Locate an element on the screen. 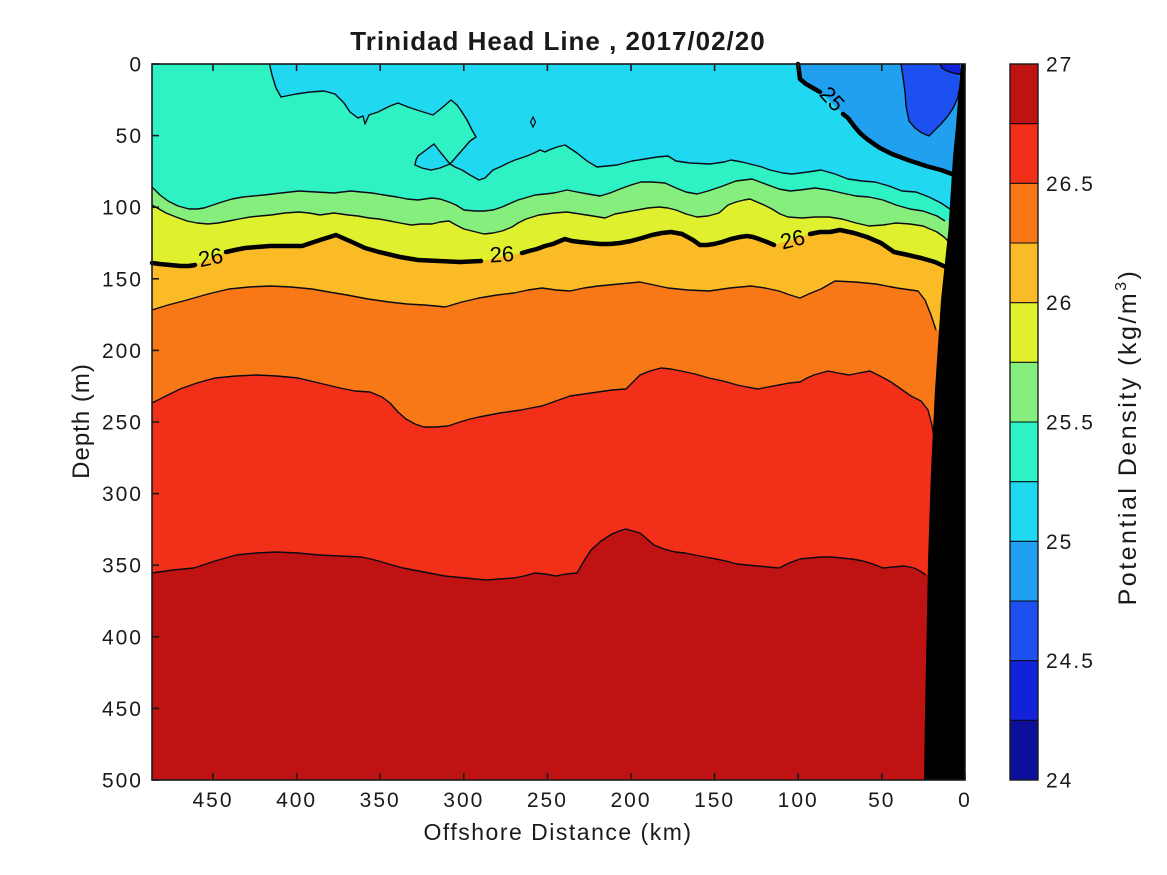 This screenshot has width=1167, height=875. svg-text: 26.5 is located at coordinates (1070, 184).